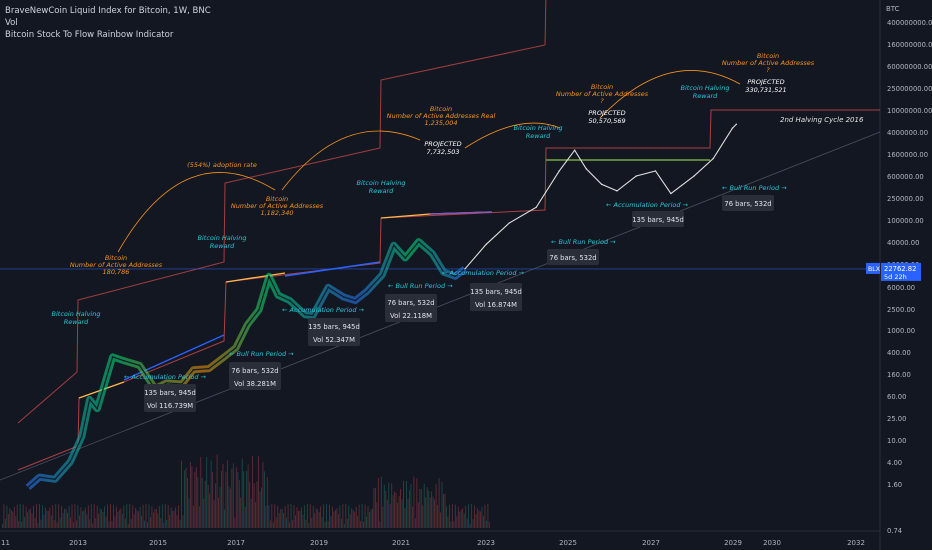 Image resolution: width=932 pixels, height=550 pixels. What do you see at coordinates (420, 286) in the screenshot?
I see `bull-run-label: ← Bull Run Period →` at bounding box center [420, 286].